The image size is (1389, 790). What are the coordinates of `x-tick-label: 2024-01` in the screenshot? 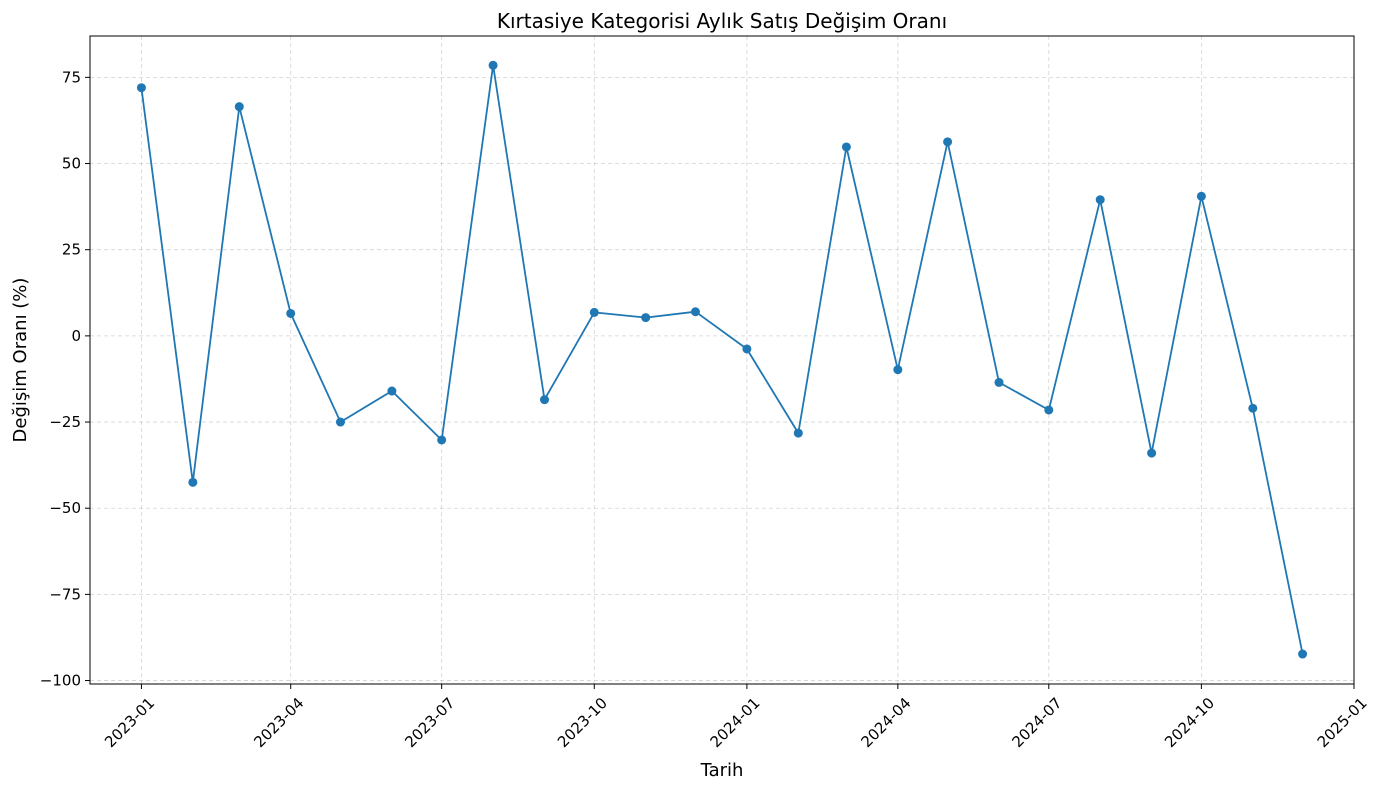 It's located at (735, 722).